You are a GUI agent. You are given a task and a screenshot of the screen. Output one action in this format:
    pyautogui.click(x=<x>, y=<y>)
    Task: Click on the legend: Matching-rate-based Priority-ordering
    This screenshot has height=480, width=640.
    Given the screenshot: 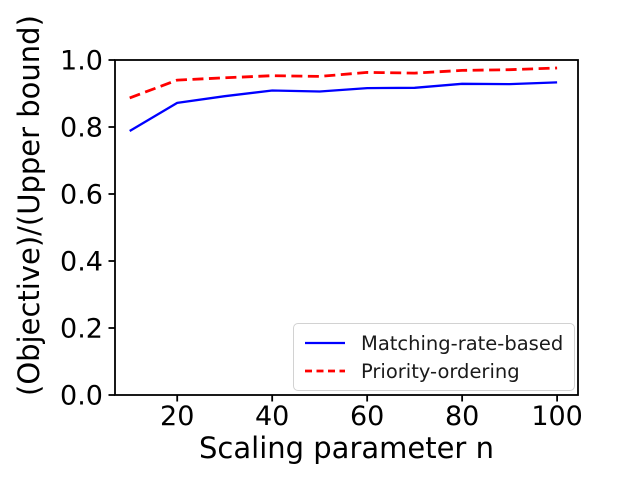 What is the action you would take?
    pyautogui.click(x=434, y=357)
    